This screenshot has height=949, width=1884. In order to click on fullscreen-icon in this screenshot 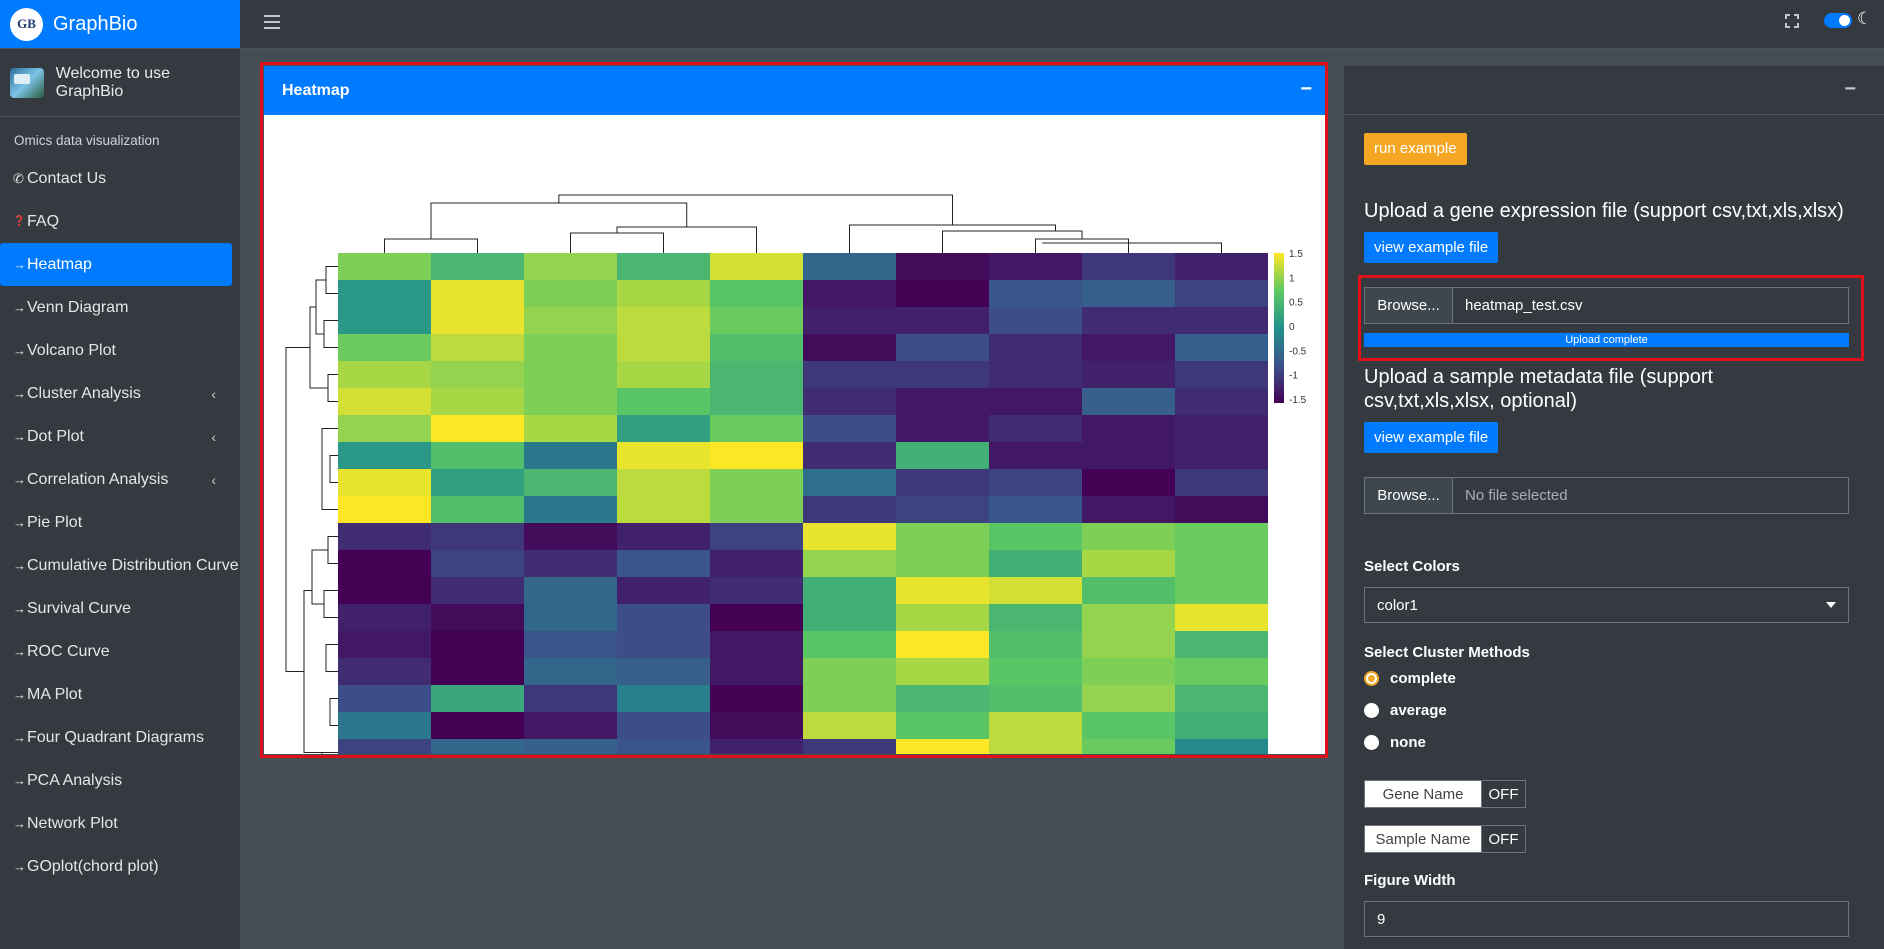, I will do `click(1792, 21)`.